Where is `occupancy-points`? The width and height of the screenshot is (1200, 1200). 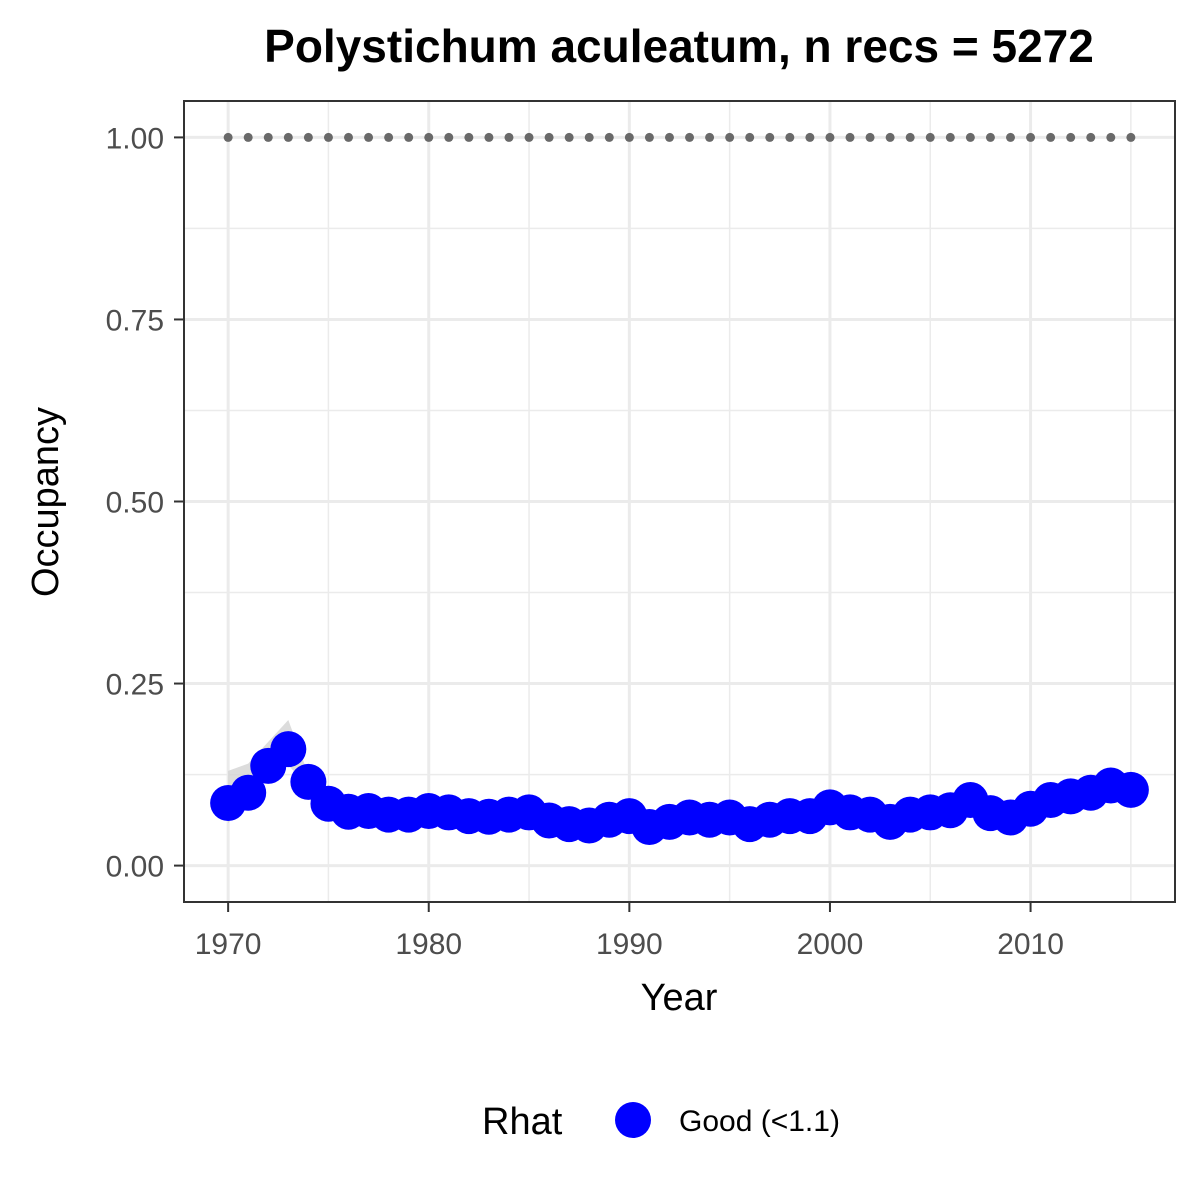 occupancy-points is located at coordinates (679, 788).